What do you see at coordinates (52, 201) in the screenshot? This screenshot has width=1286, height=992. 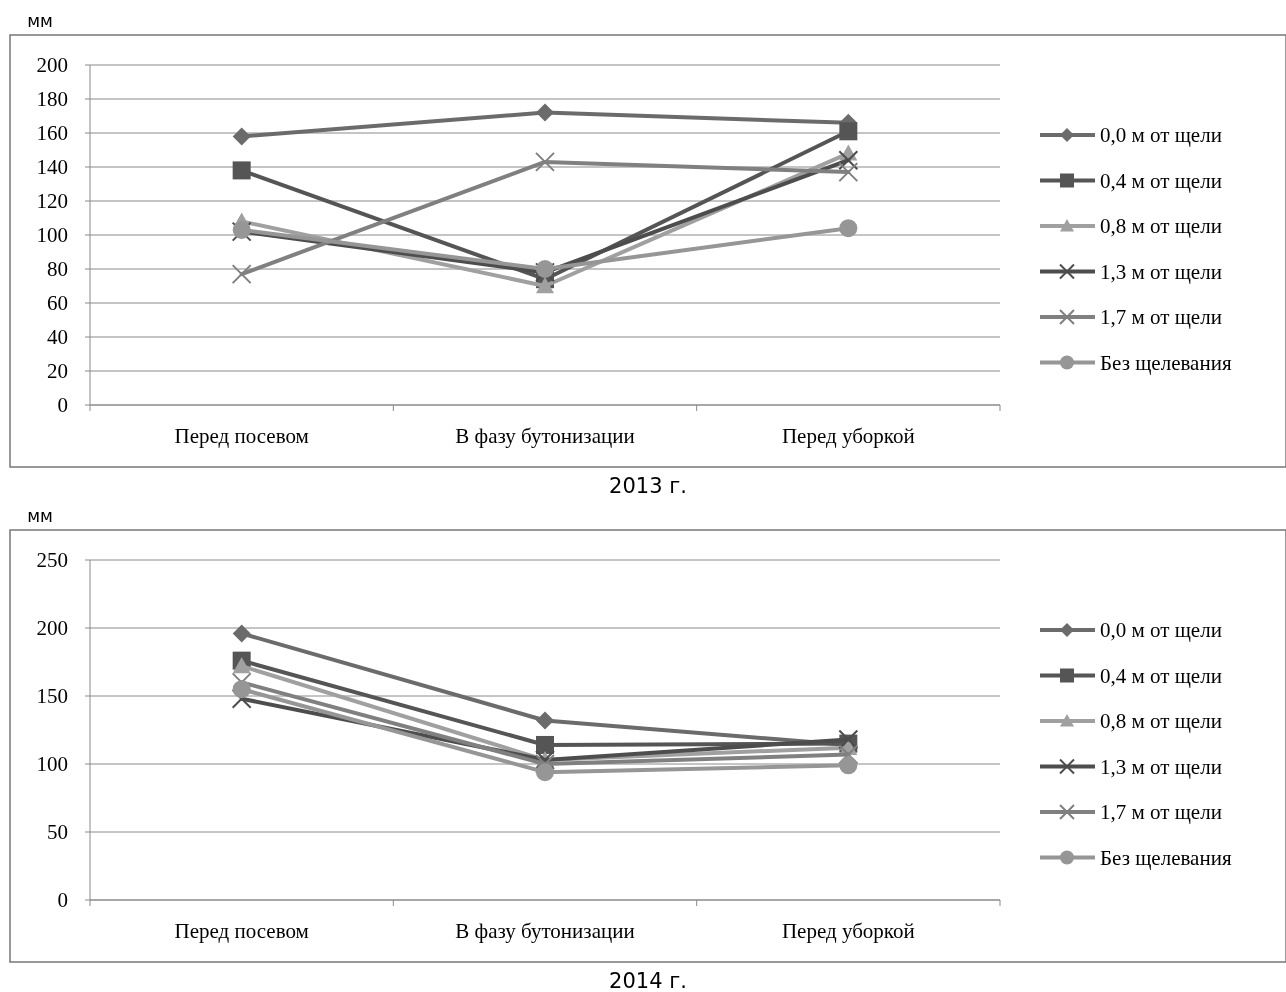 I see `y-tick-label: 120` at bounding box center [52, 201].